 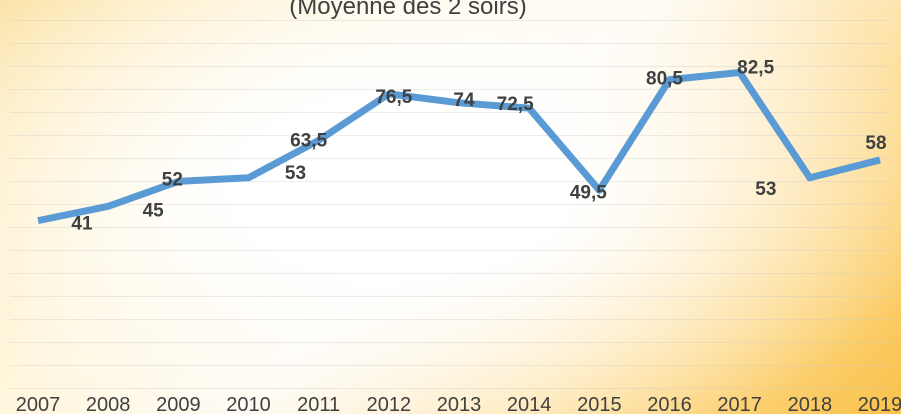 What do you see at coordinates (154, 210) in the screenshot?
I see `data-label: 45` at bounding box center [154, 210].